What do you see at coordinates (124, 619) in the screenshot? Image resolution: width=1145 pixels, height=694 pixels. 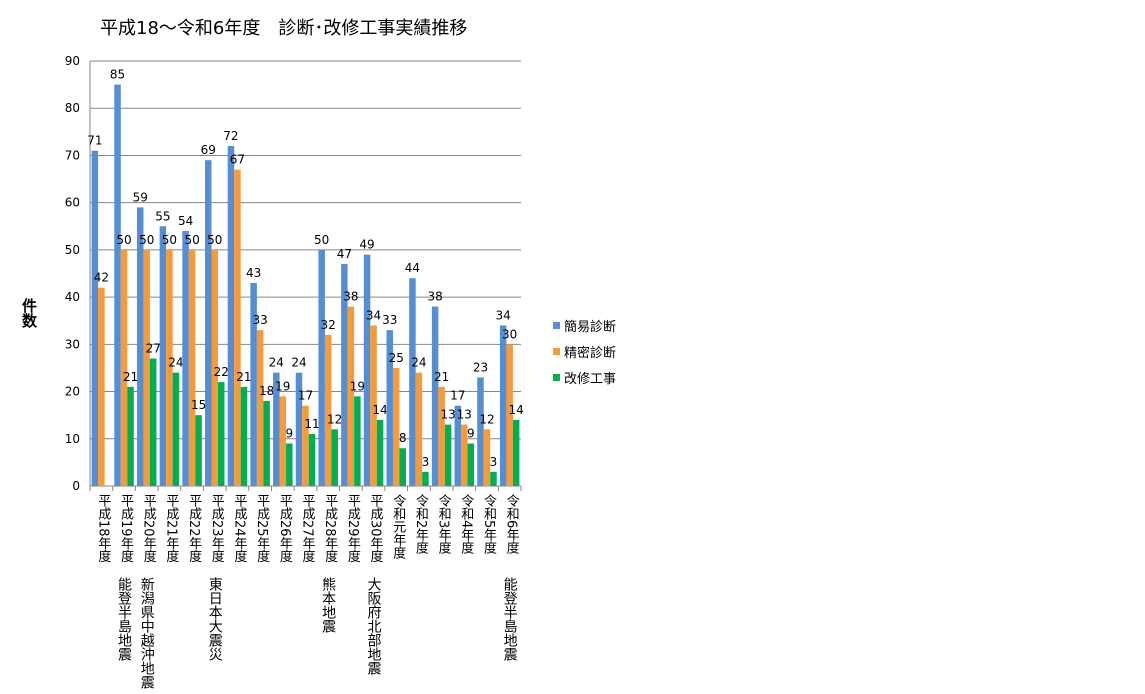 I see `event-annotation: 能登半島地震` at bounding box center [124, 619].